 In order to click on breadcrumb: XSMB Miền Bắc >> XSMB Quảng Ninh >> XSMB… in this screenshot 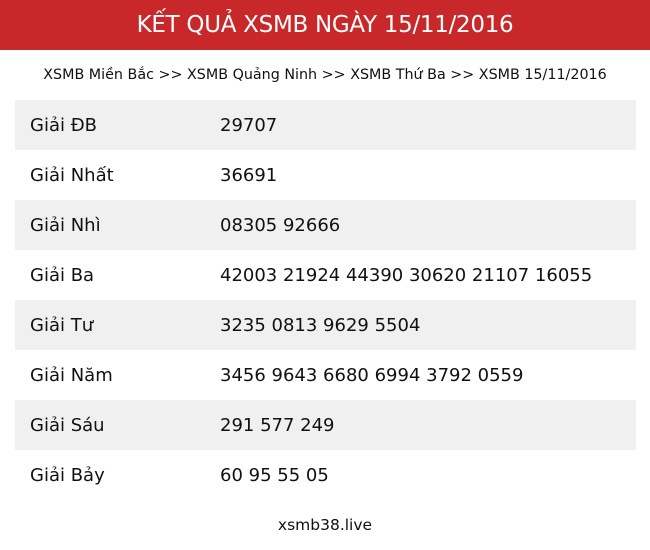, I will do `click(325, 75)`.